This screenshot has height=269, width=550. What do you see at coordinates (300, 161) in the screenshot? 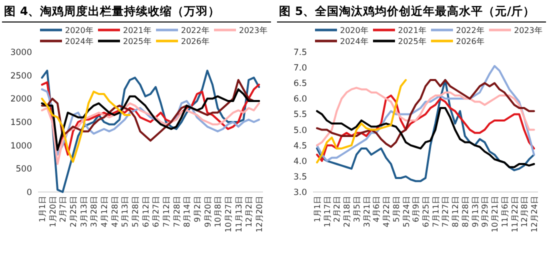
I see `y-tick-label: 4.0` at bounding box center [300, 161].